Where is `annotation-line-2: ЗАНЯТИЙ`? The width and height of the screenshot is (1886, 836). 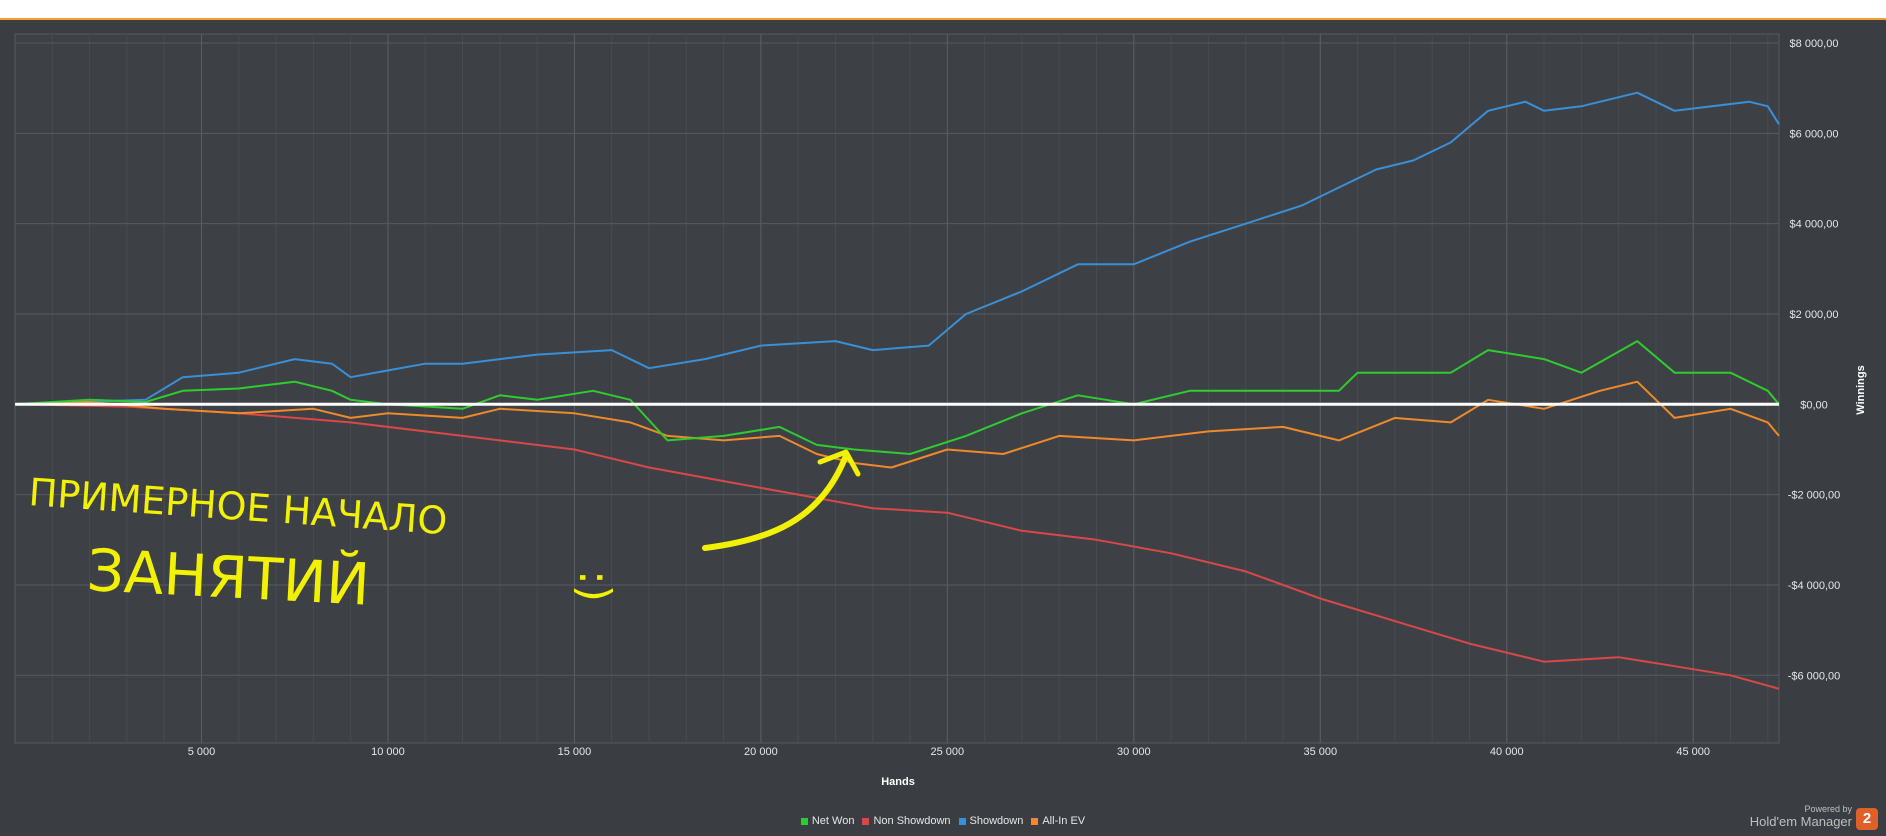
annotation-line-2: ЗАНЯТИЙ is located at coordinates (228, 577).